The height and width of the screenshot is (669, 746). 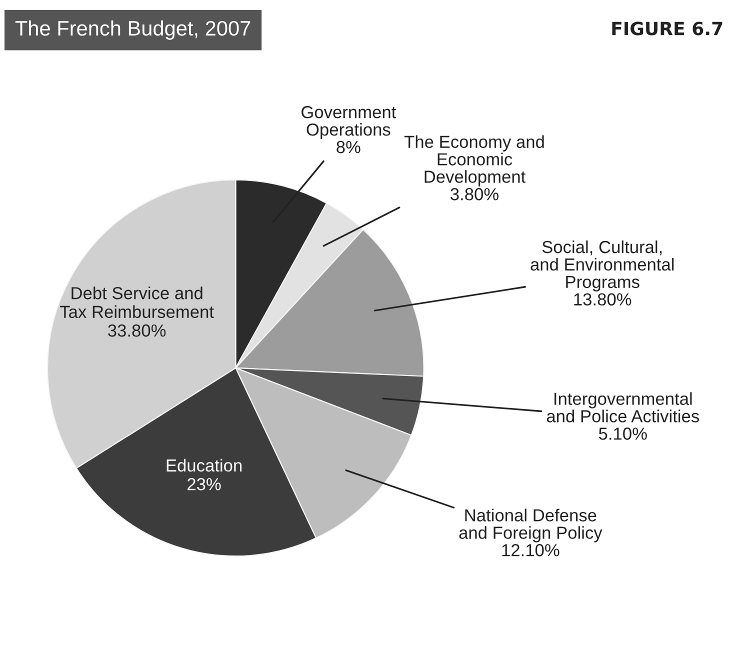 I want to click on data-label: 23%, so click(x=204, y=484).